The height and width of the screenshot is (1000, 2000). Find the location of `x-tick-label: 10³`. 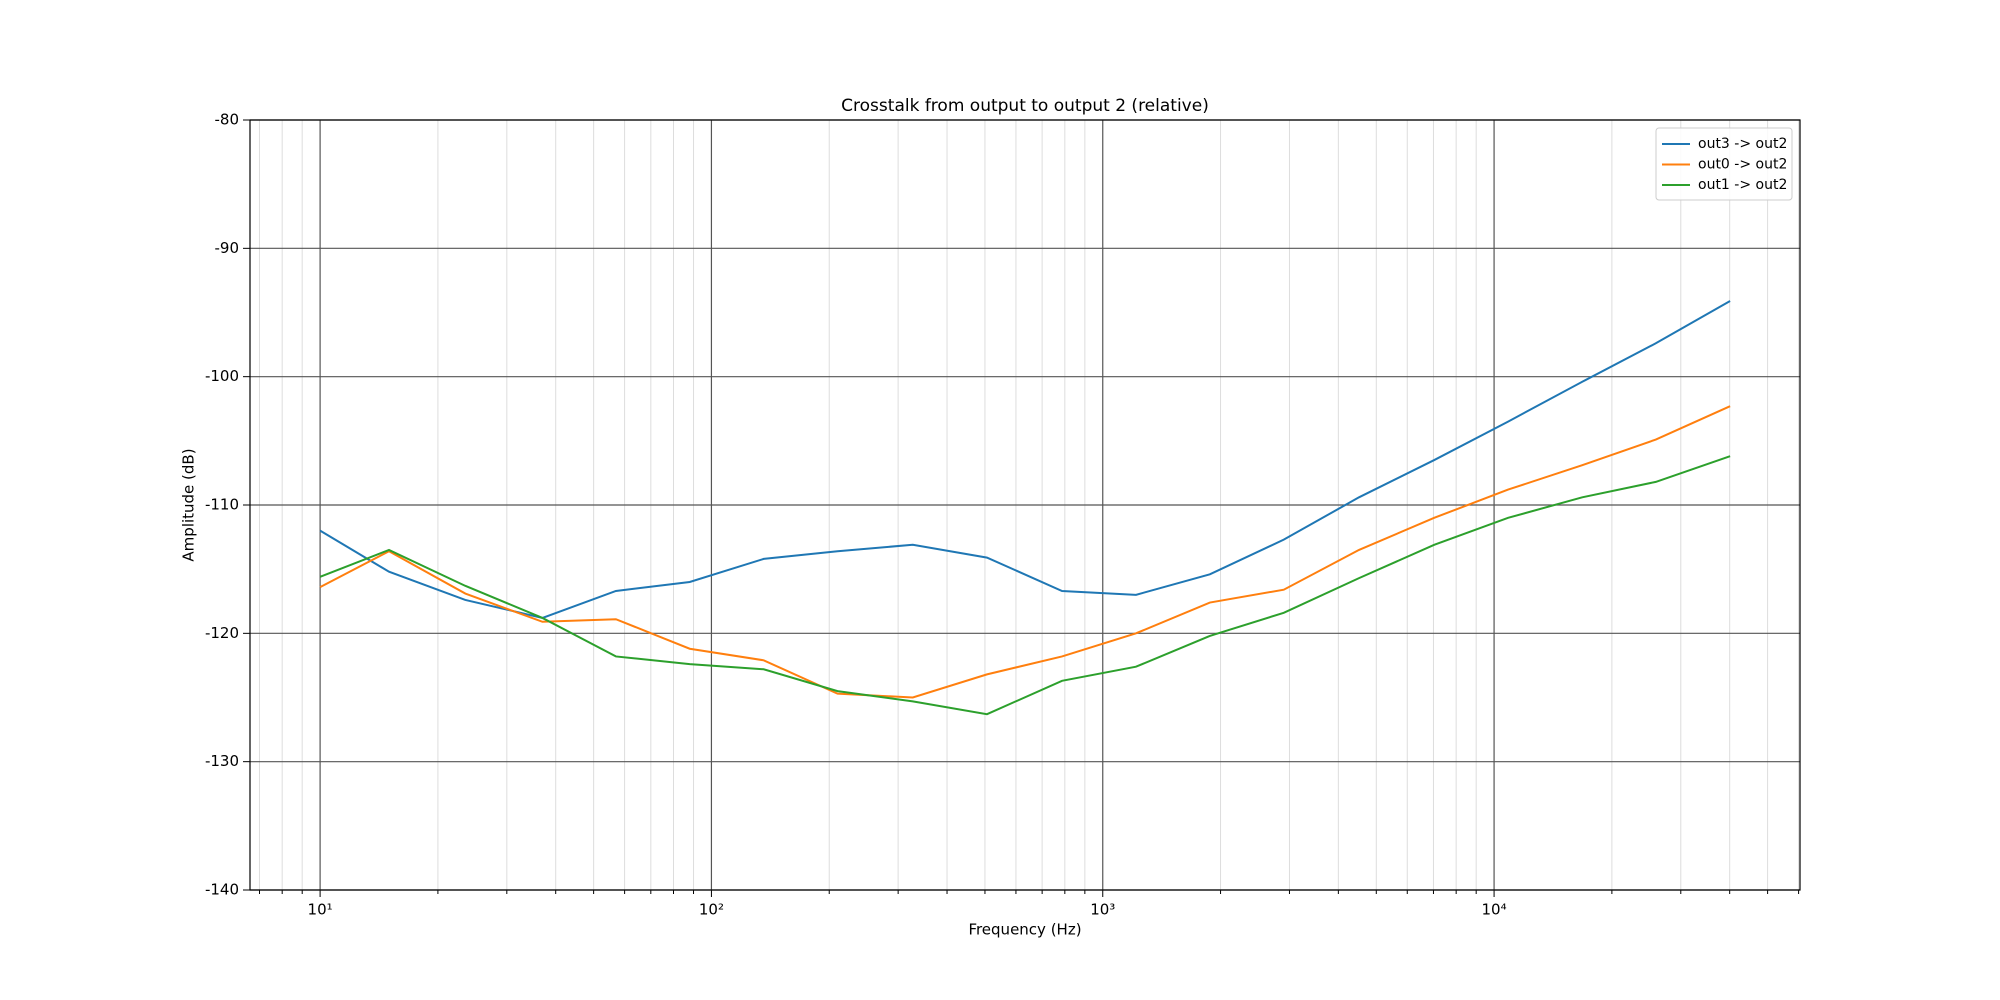

x-tick-label: 10³ is located at coordinates (1102, 910).